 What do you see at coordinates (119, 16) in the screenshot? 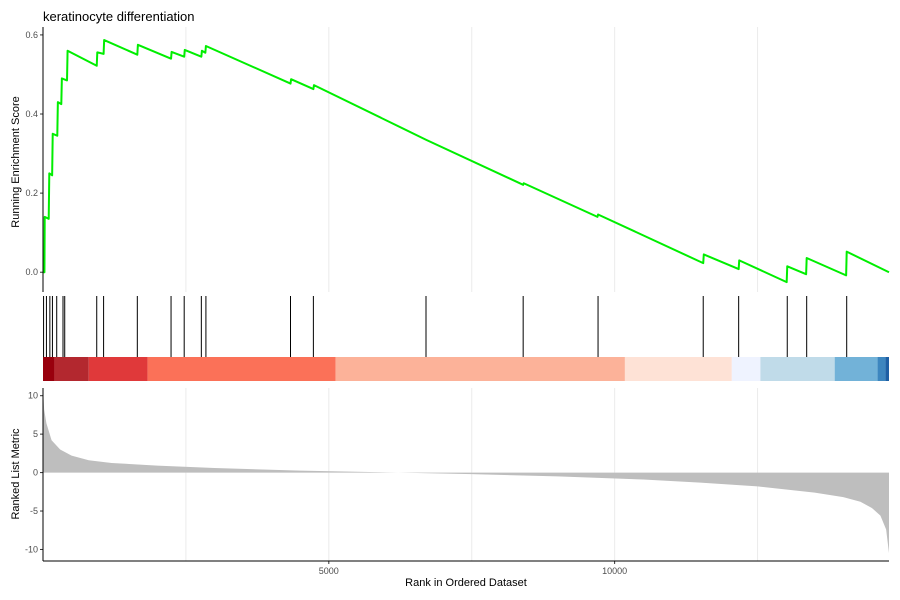
I see `chart-title: keratinocyte differentiation` at bounding box center [119, 16].